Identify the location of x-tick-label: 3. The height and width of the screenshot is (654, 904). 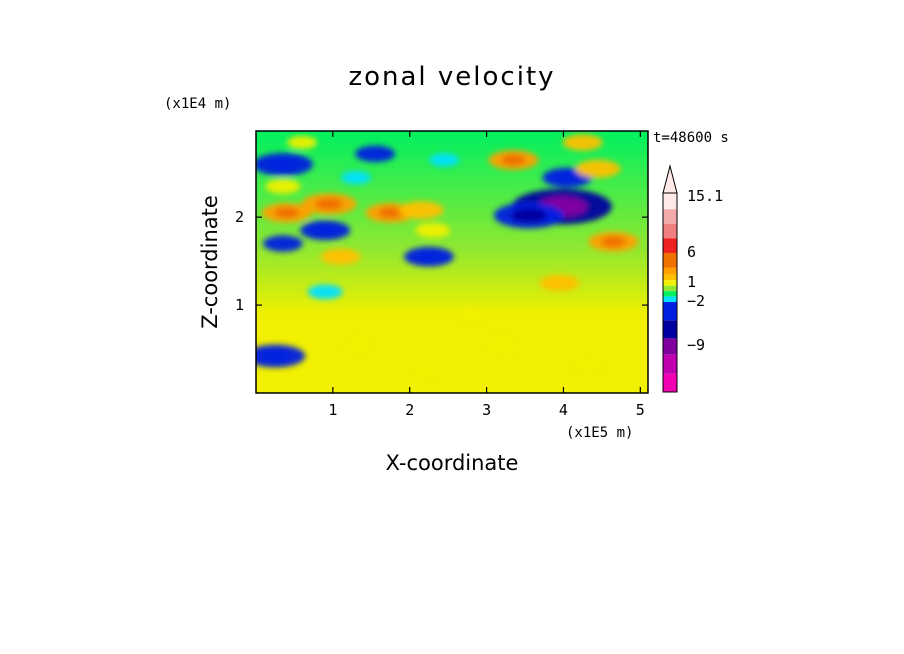
(486, 410).